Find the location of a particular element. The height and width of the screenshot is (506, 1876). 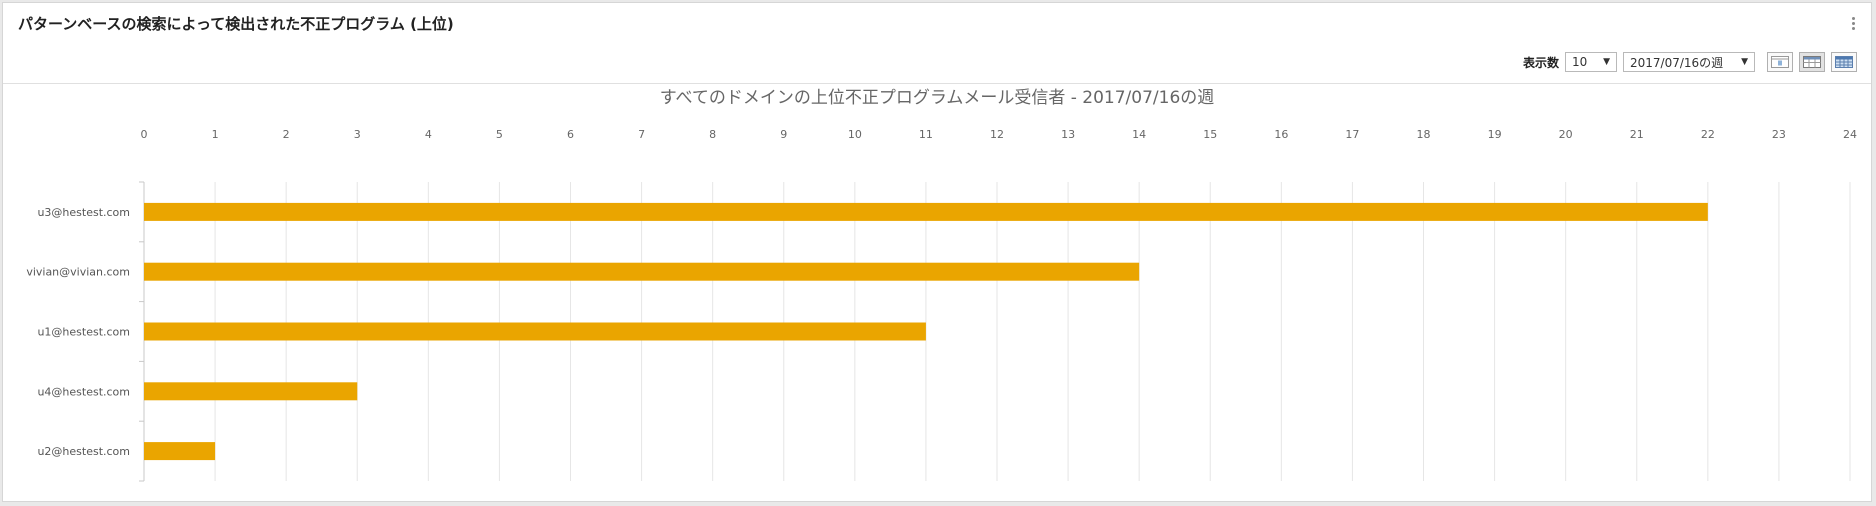

x-tick-label: 20 is located at coordinates (1566, 134).